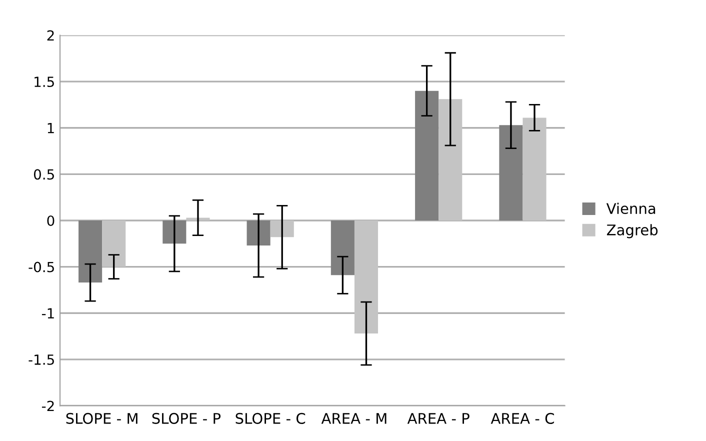 The width and height of the screenshot is (706, 441). I want to click on y-tick-label: 1, so click(51, 128).